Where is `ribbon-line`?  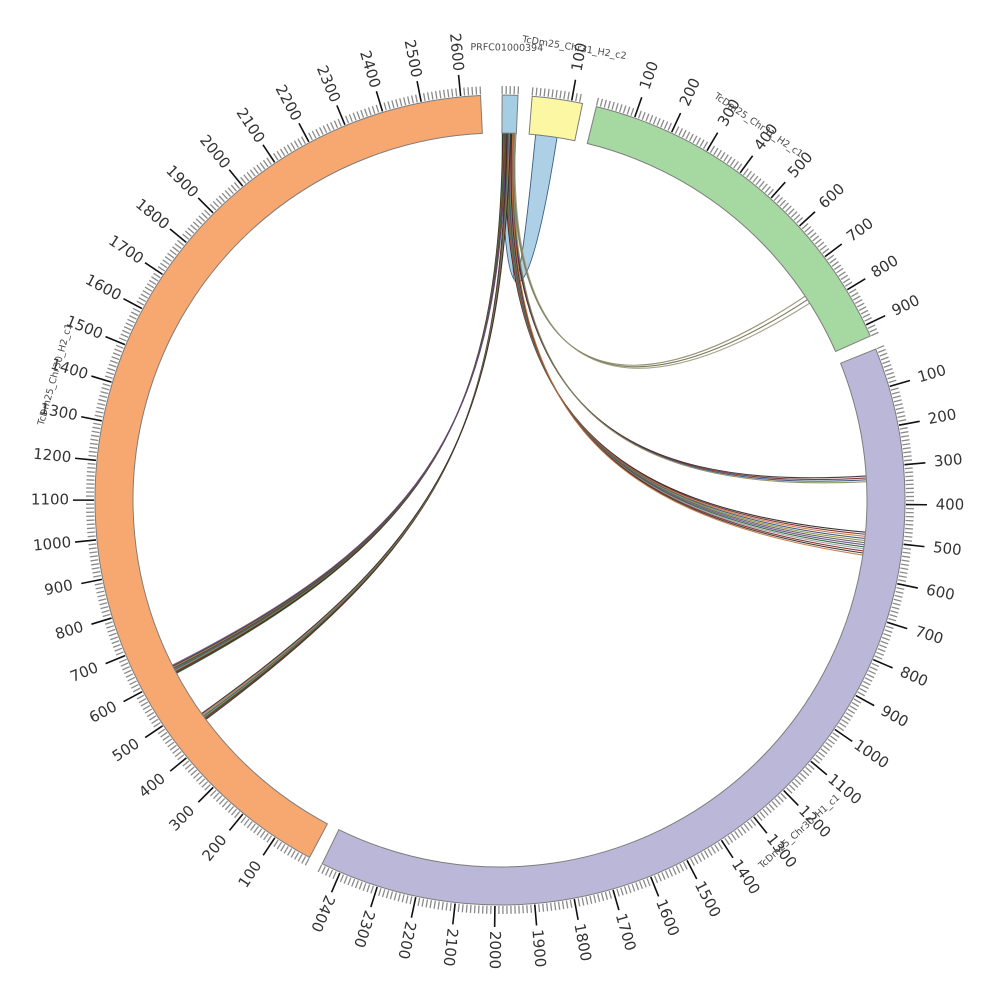 ribbon-line is located at coordinates (689, 308).